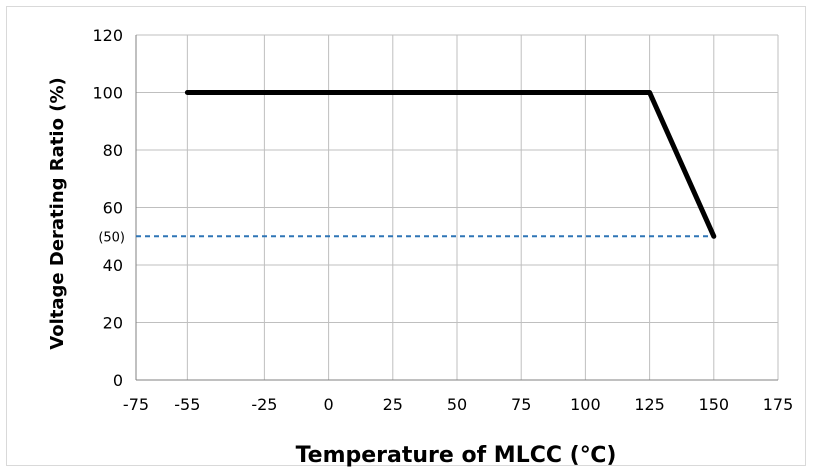  I want to click on y-tick-labels: 0 20 40 60 80 100 120, so click(107, 208).